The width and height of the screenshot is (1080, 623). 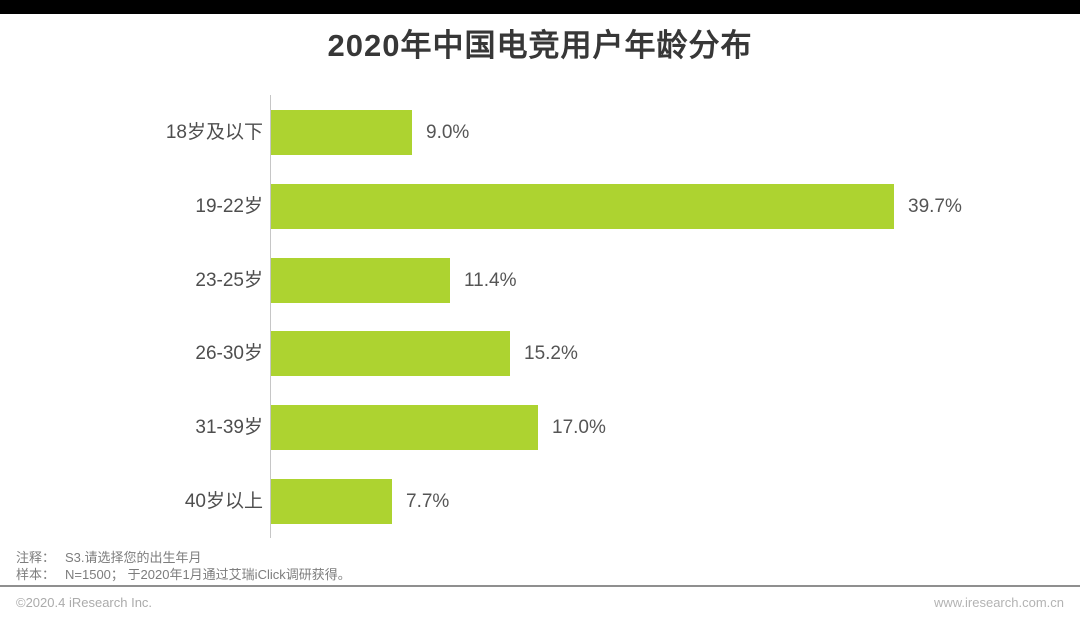 I want to click on bar-row: 40岁以上 7.7%, so click(x=540, y=501).